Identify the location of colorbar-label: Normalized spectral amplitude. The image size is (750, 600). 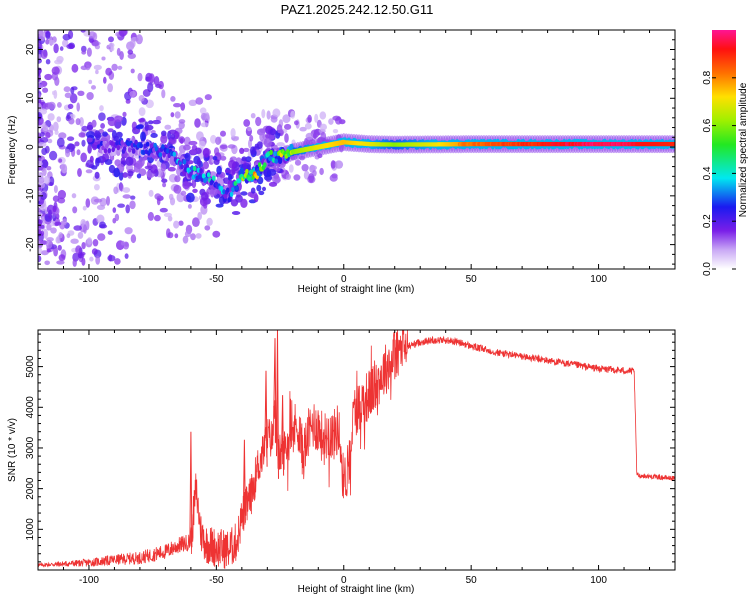
(743, 149).